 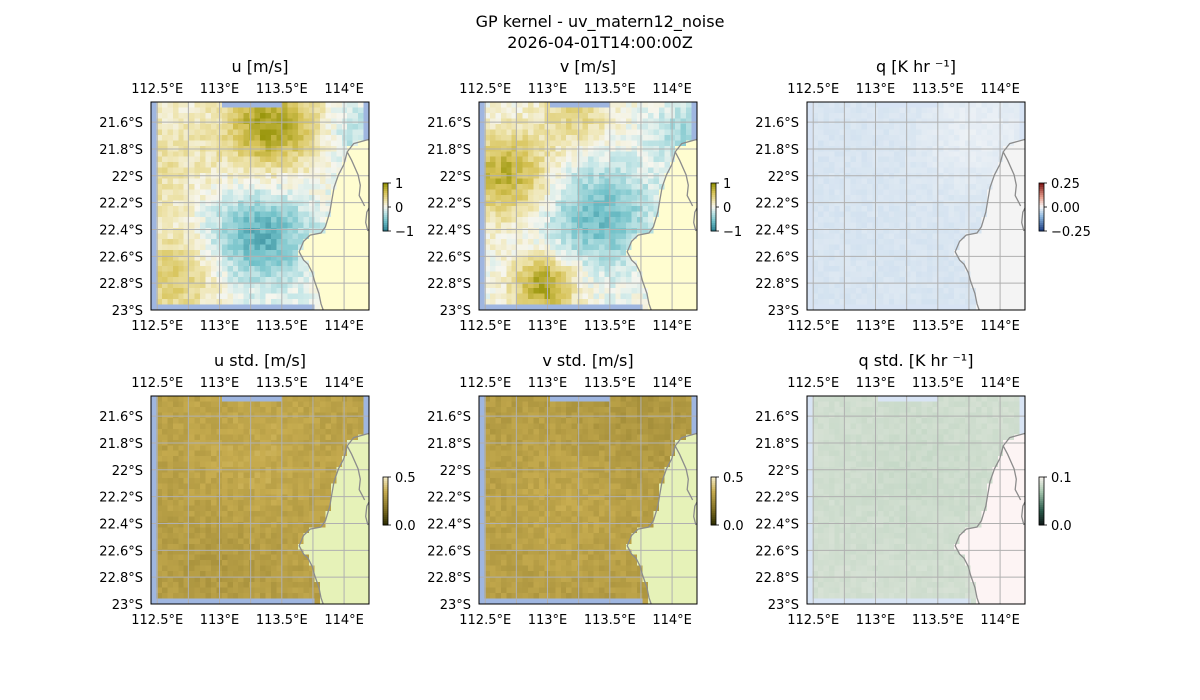 What do you see at coordinates (727, 184) in the screenshot?
I see `colorbar-tick-label: 1` at bounding box center [727, 184].